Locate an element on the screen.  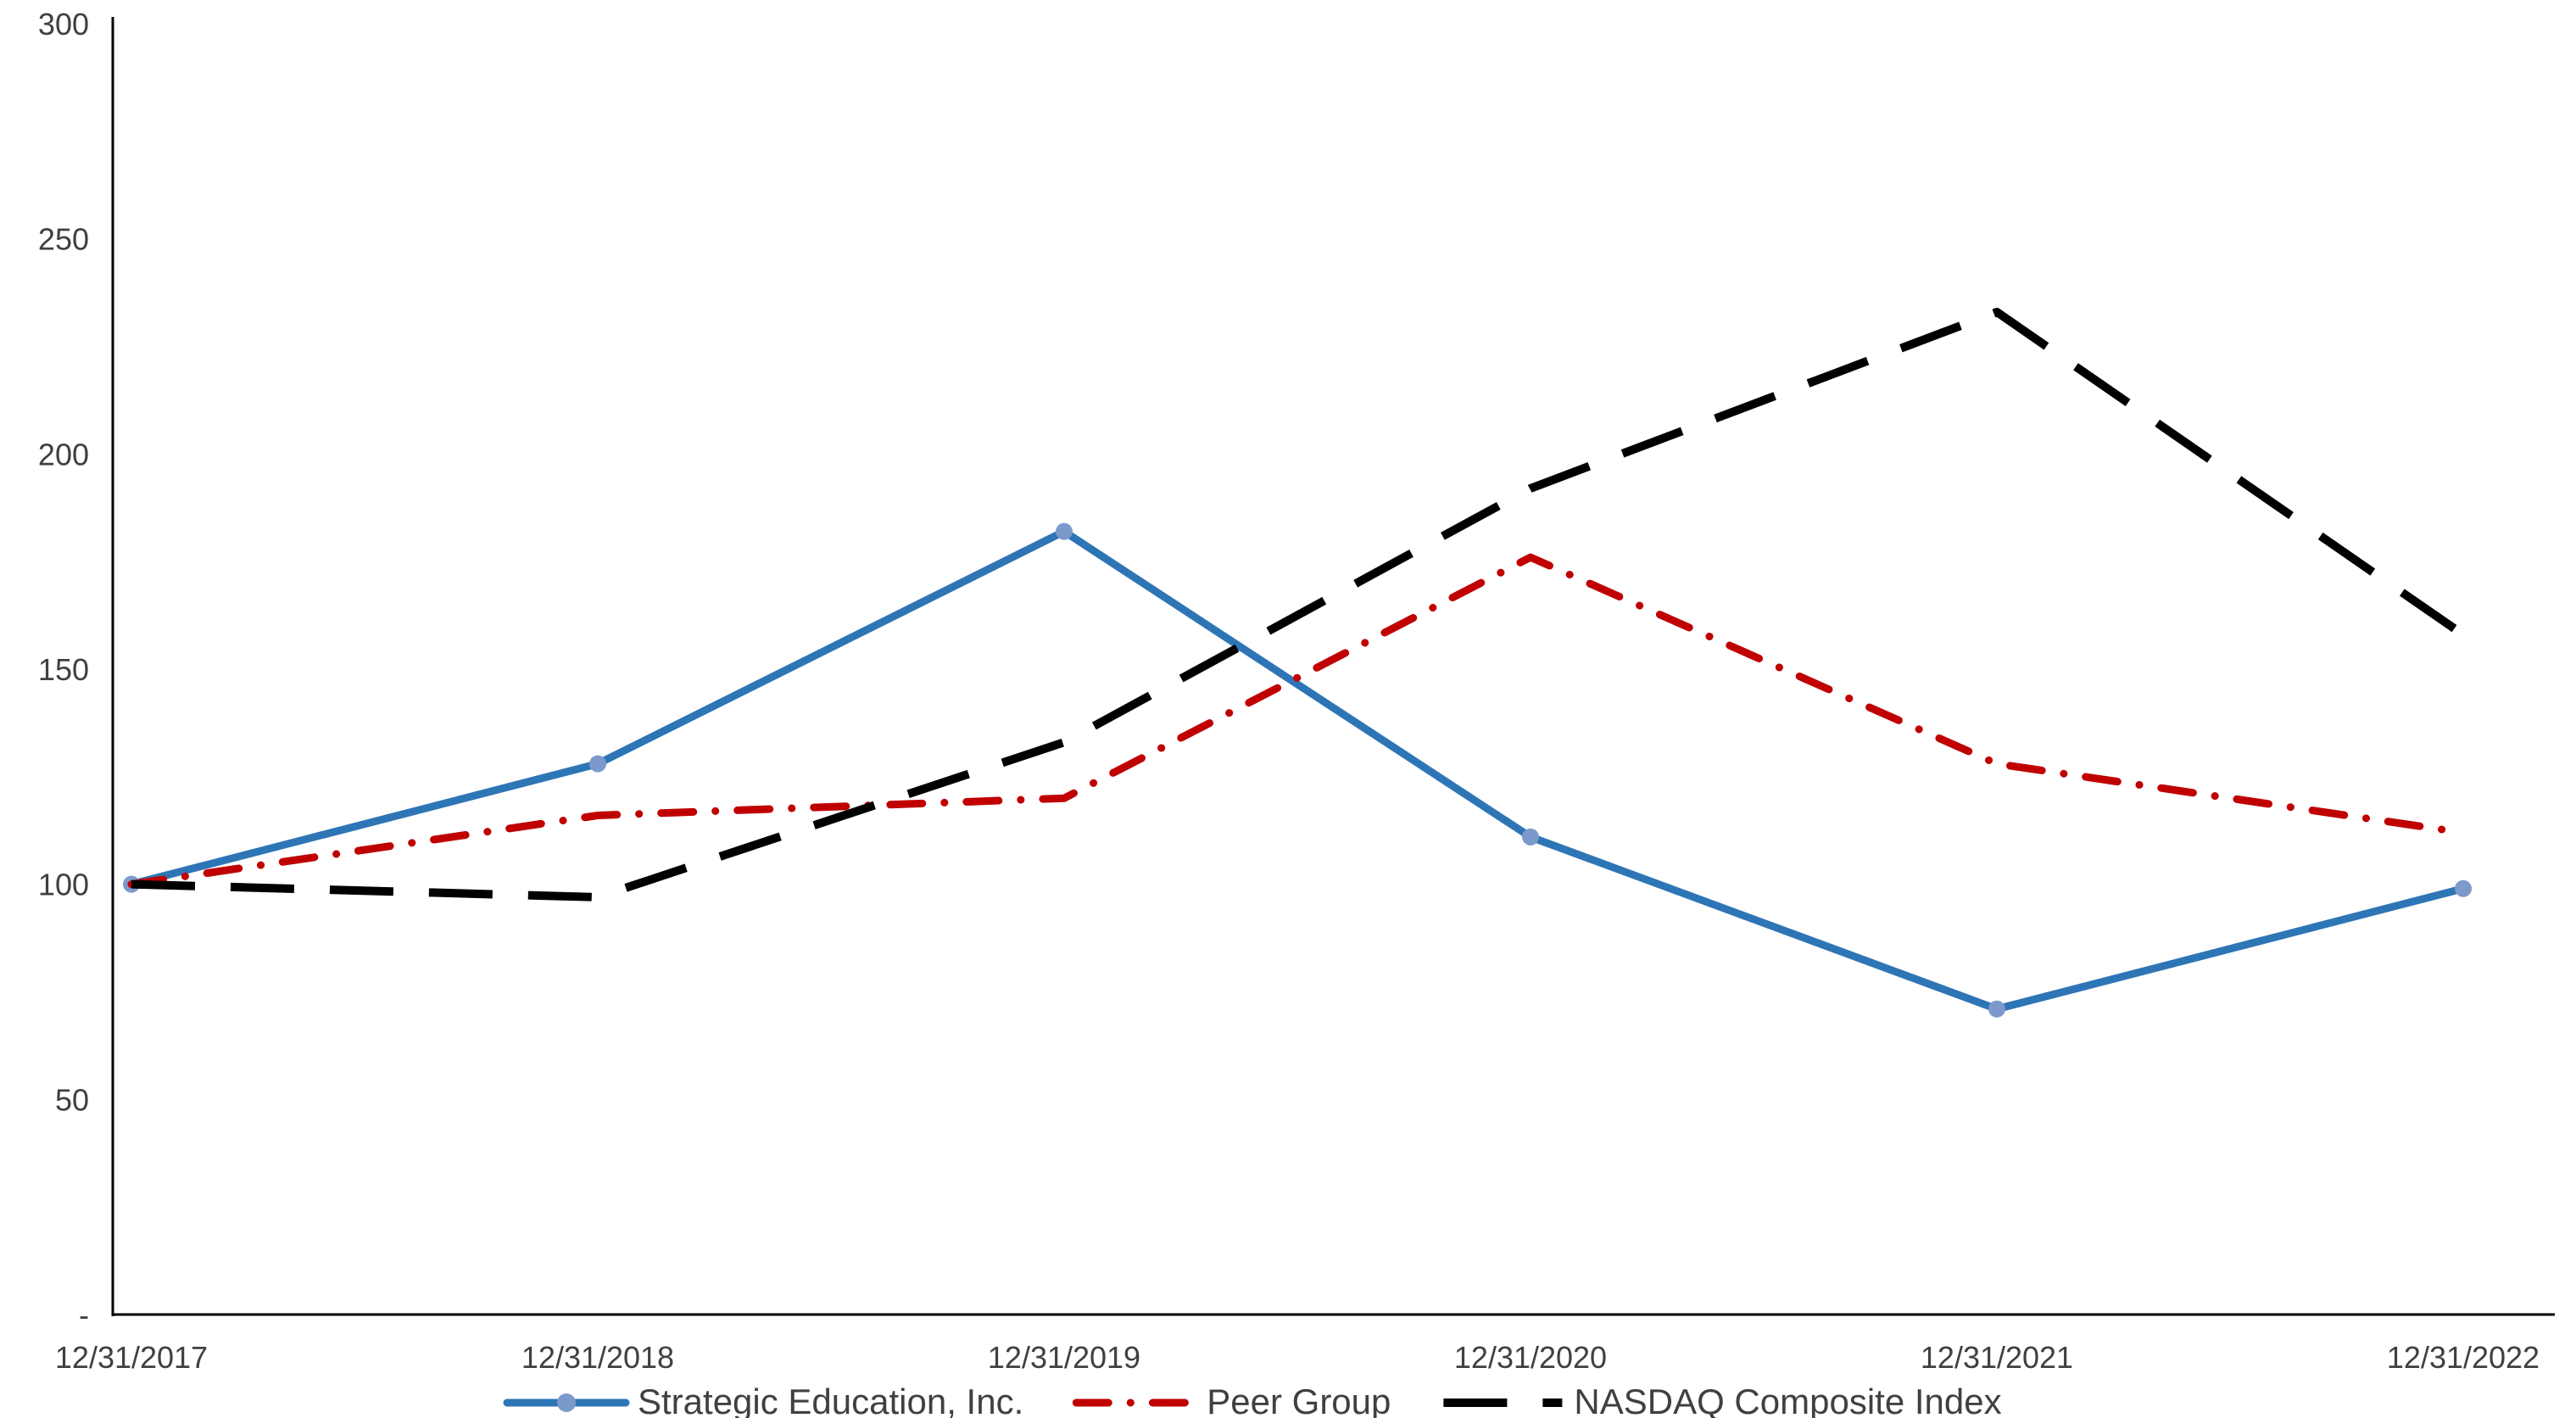
legend-label: Peer Group is located at coordinates (1299, 1400).